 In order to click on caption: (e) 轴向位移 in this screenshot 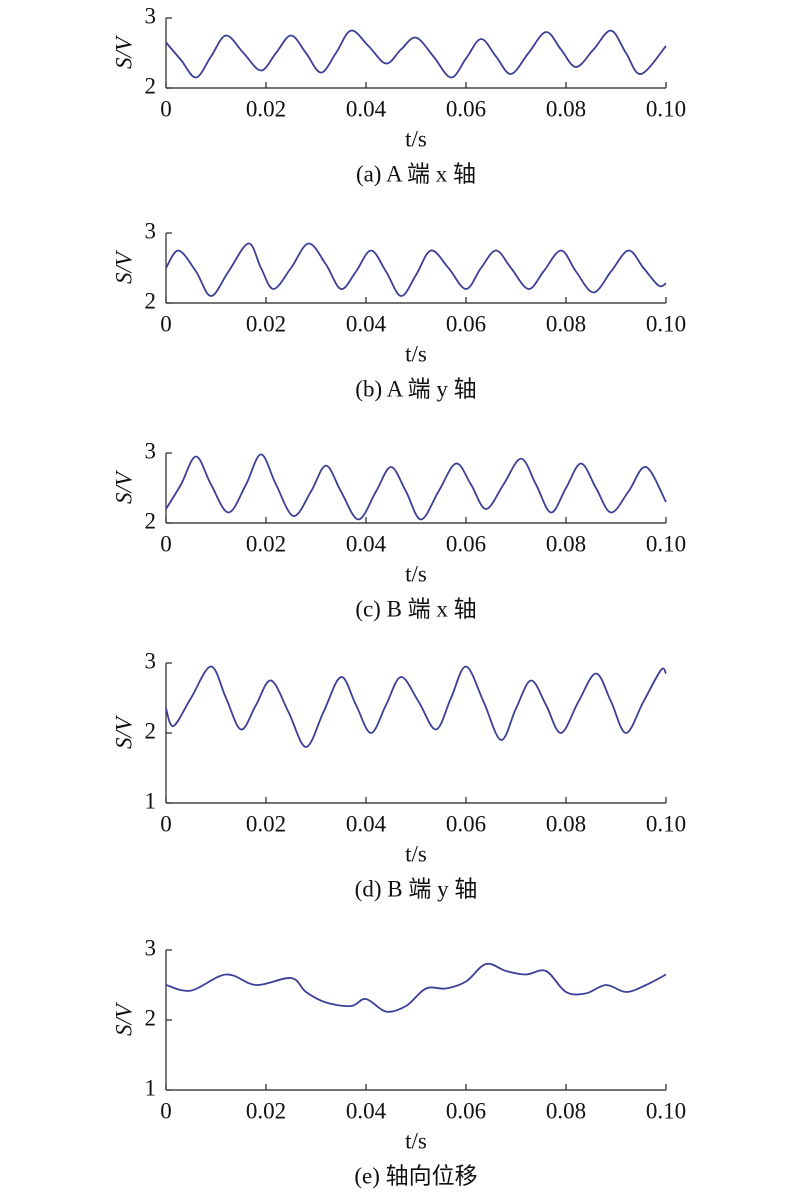, I will do `click(415, 1175)`.